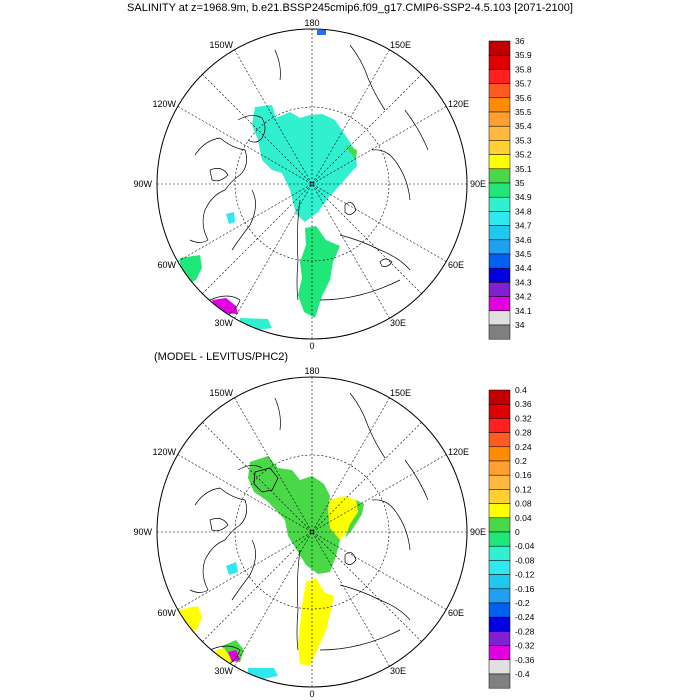 This screenshot has width=700, height=700. What do you see at coordinates (478, 184) in the screenshot?
I see `lon-label-90e: 90E` at bounding box center [478, 184].